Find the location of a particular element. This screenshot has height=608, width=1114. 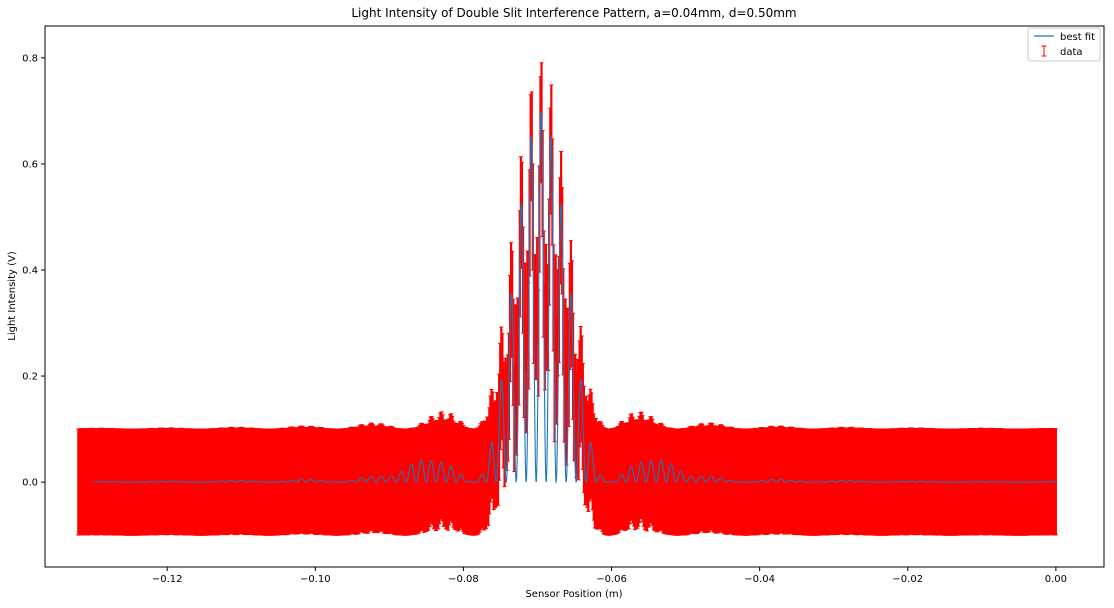

x-tick-label: −0.08 is located at coordinates (463, 579).